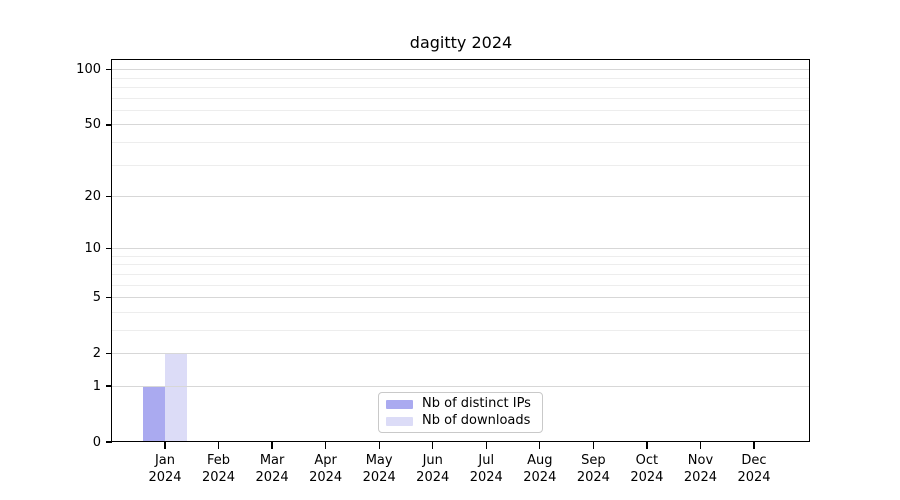  I want to click on x-tick-label: Feb 2024, so click(219, 469).